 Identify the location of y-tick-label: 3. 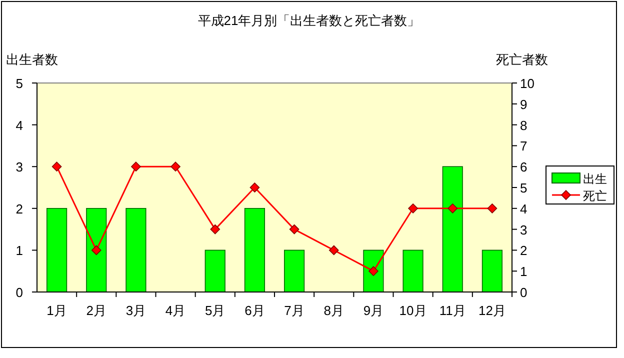
(19, 167).